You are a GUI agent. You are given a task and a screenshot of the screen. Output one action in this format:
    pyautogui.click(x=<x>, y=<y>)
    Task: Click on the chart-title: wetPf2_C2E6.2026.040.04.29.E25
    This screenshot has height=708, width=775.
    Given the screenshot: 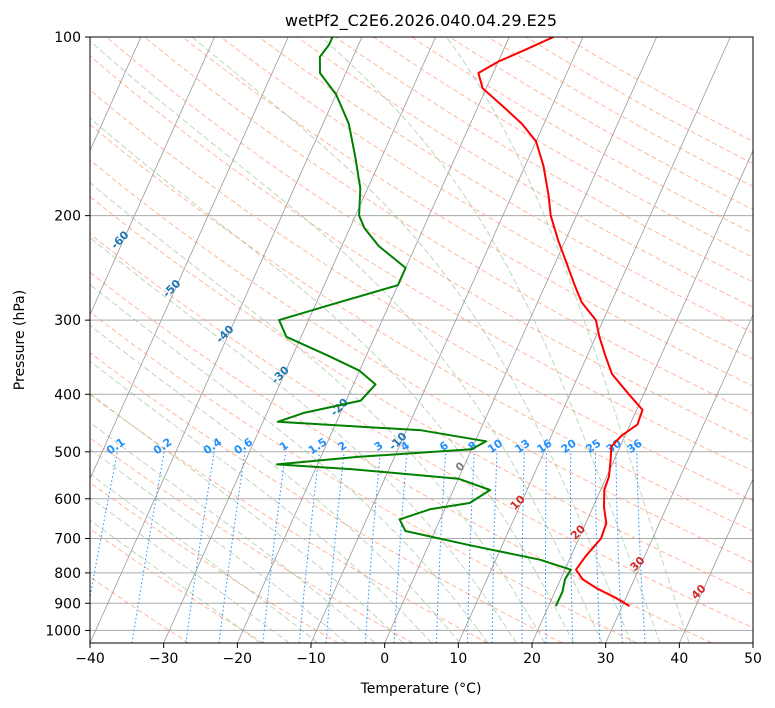 What is the action you would take?
    pyautogui.click(x=421, y=21)
    